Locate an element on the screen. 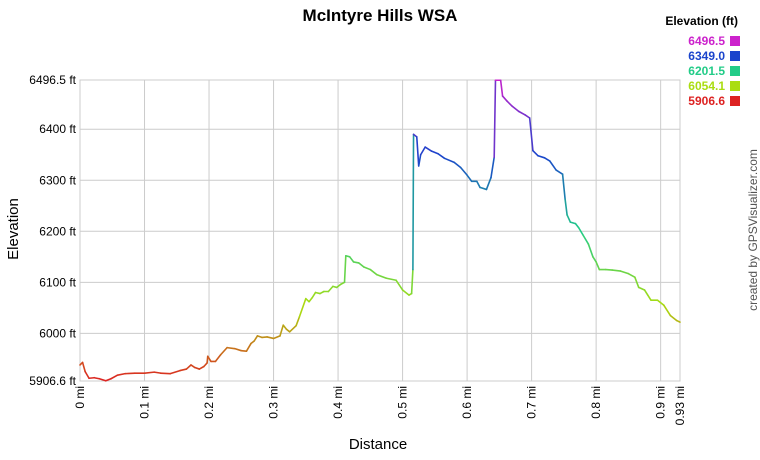 The height and width of the screenshot is (460, 760). x-tick-label: 0.3 mi is located at coordinates (274, 402).